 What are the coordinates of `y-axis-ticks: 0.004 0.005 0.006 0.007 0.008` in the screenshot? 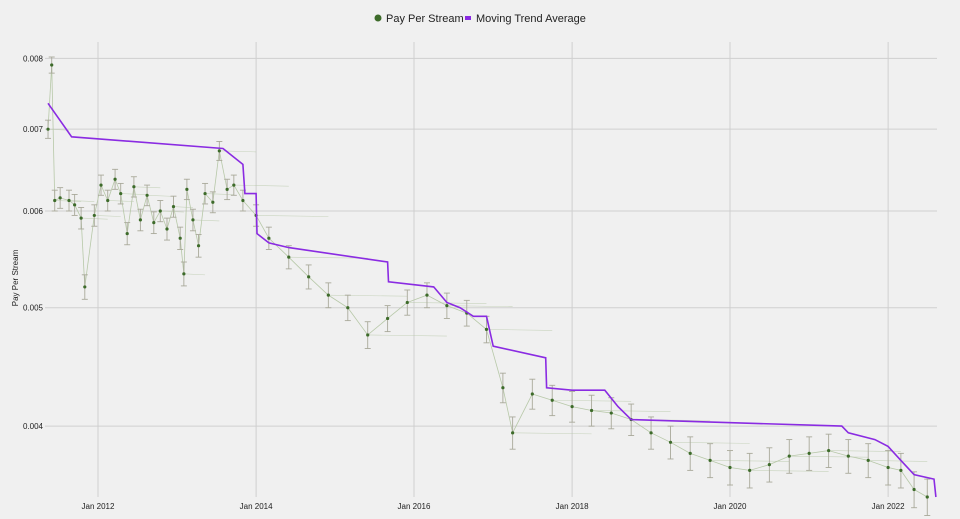 It's located at (33, 242).